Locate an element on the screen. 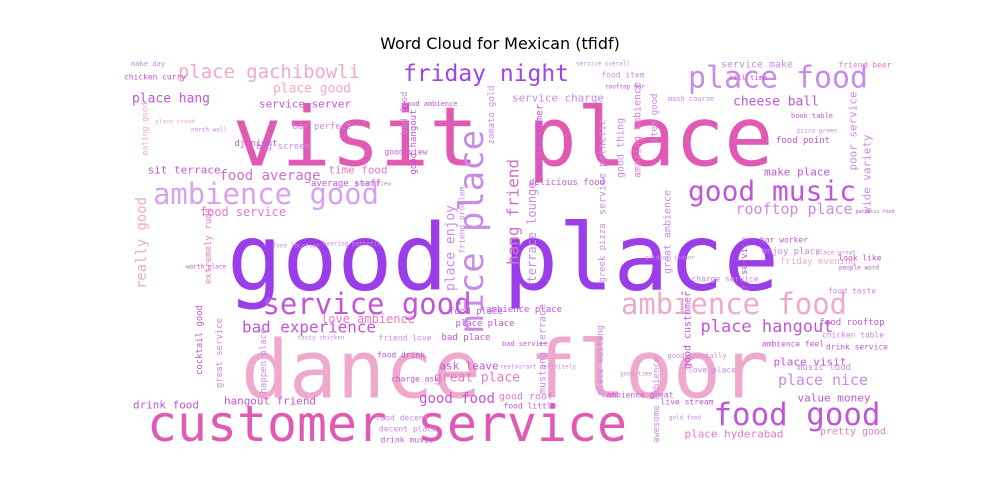  cloud-word: drink service is located at coordinates (857, 347).